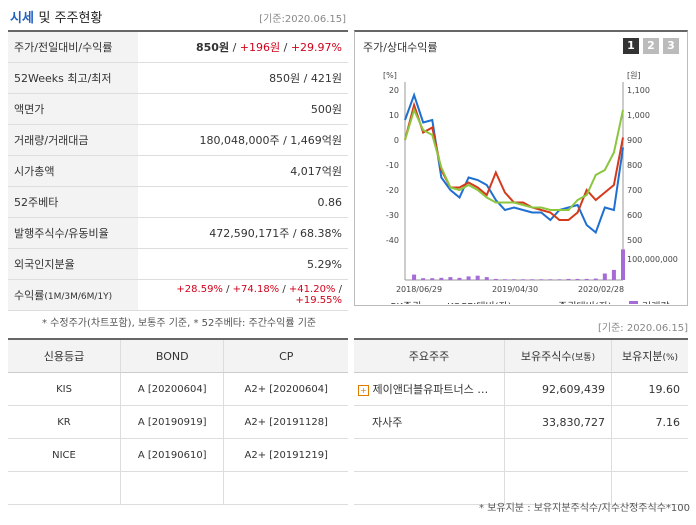 Image resolution: width=696 pixels, height=525 pixels. Describe the element at coordinates (78, 297) in the screenshot. I see `row-label-sub: (1M/3M/6M/1Y)` at that location.